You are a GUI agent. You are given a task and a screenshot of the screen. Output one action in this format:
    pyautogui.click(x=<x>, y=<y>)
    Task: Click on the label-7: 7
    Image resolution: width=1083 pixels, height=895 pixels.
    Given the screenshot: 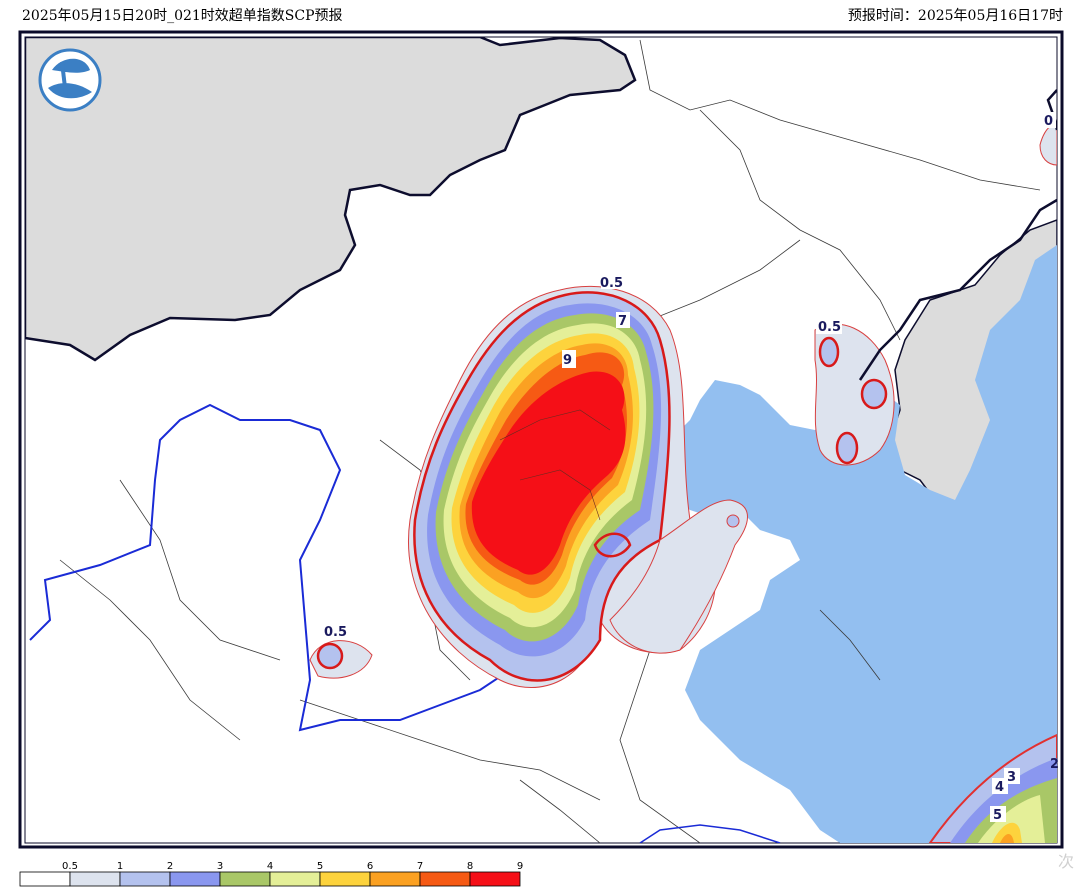 What is the action you would take?
    pyautogui.click(x=622, y=321)
    